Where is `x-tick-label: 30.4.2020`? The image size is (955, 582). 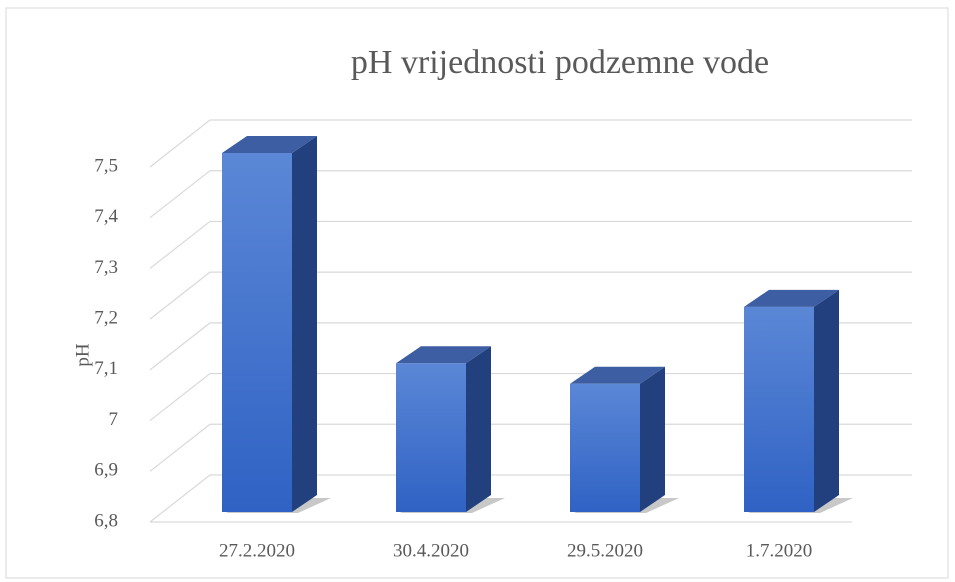
x-tick-label: 30.4.2020 is located at coordinates (431, 550).